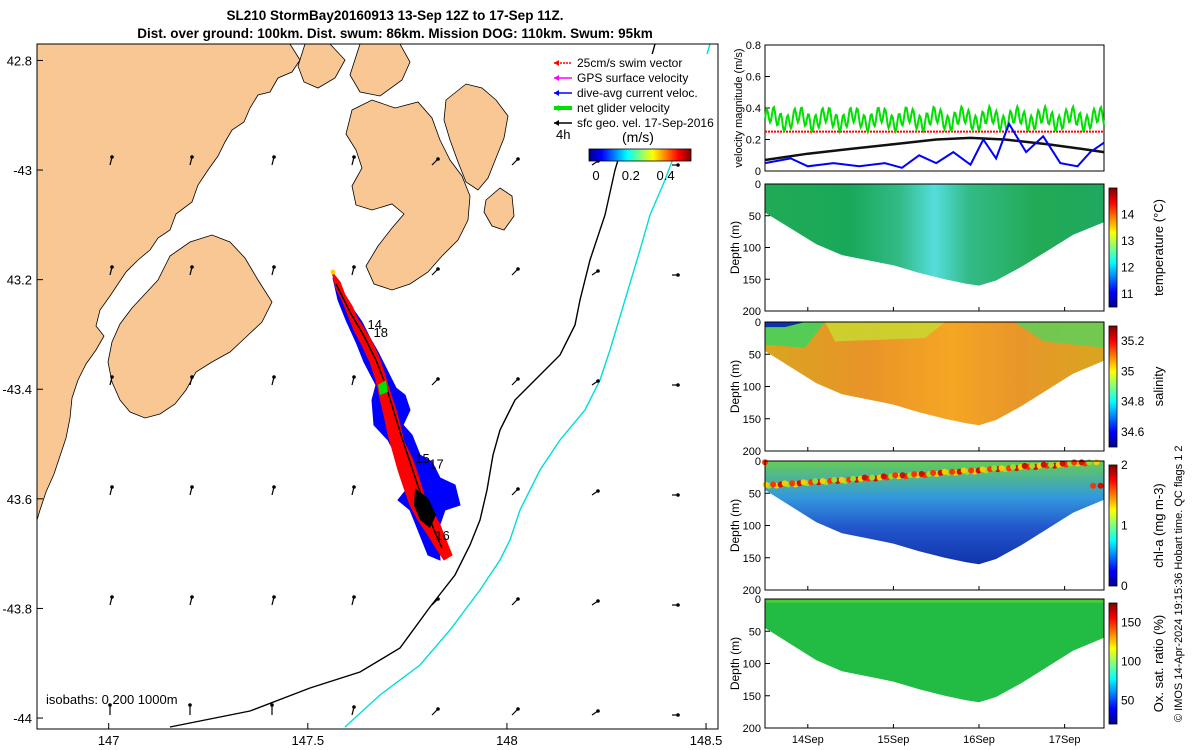 This screenshot has height=750, width=1200. I want to click on velocity-y-tick-label: 0.8, so click(753, 46).